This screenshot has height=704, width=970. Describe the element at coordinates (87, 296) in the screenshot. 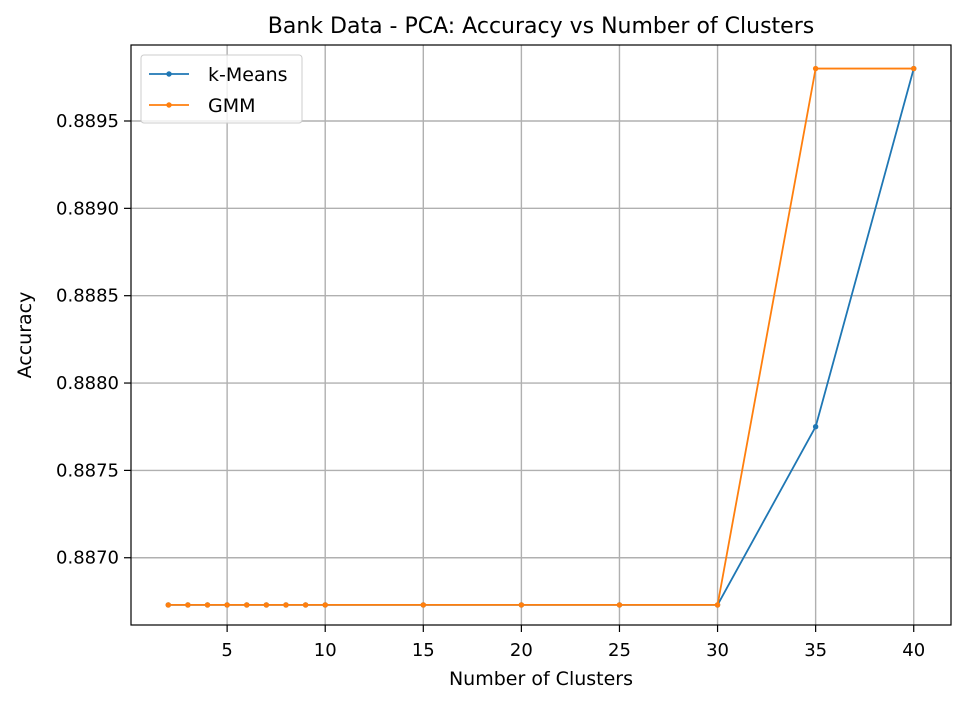

I see `y-tick-label: 0.8885` at that location.